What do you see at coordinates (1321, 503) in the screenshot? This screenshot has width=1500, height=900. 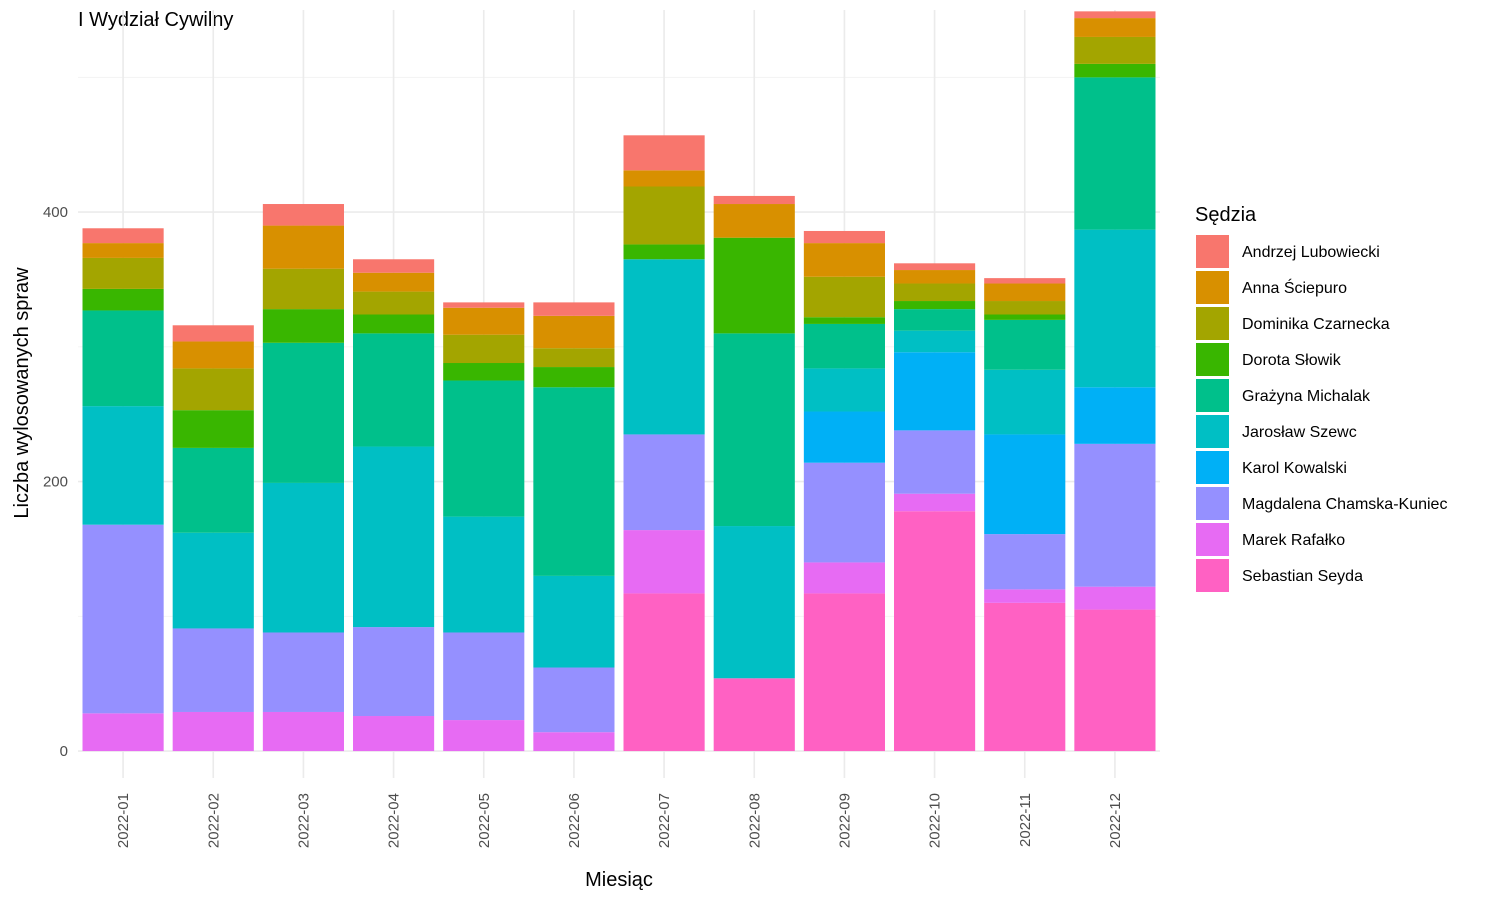 I see `legend-item: Magdalena Chamska-Kuniec` at bounding box center [1321, 503].